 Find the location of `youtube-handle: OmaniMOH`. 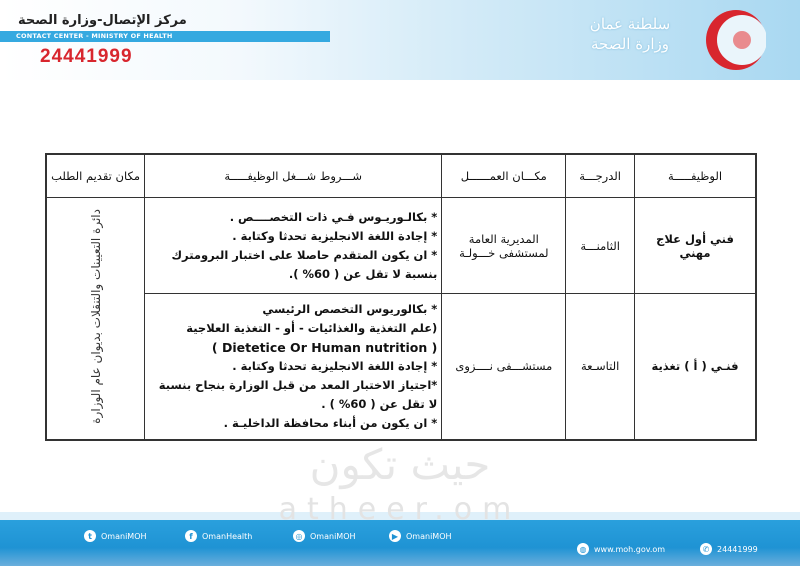

youtube-handle: OmaniMOH is located at coordinates (429, 536).